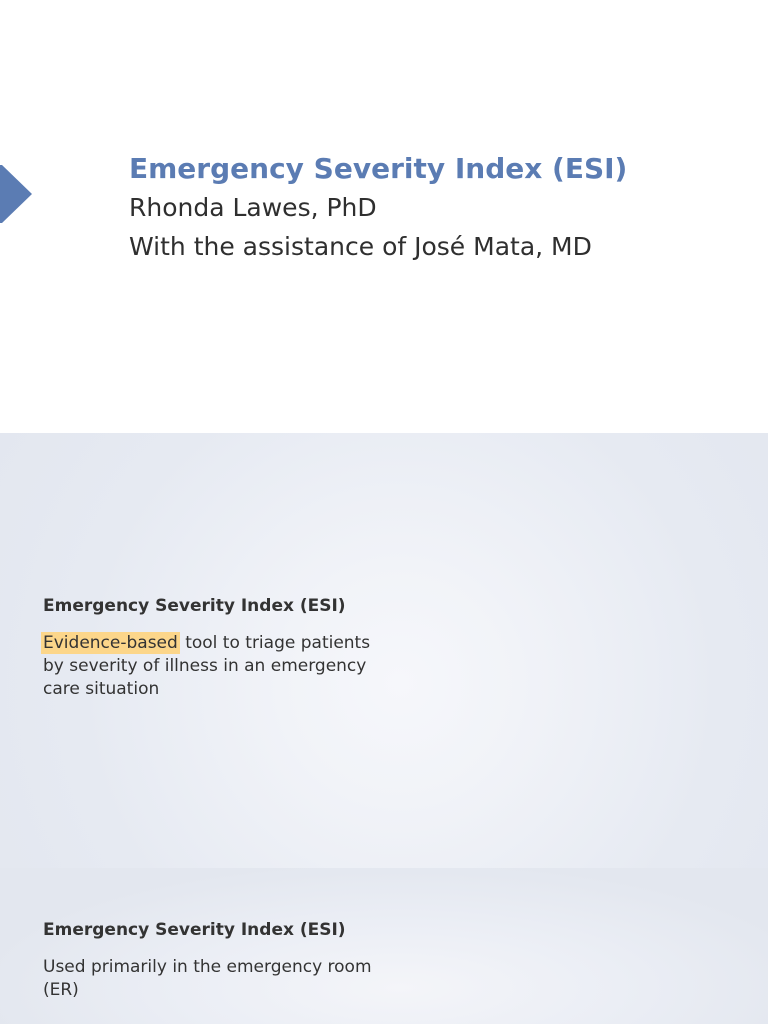  Describe the element at coordinates (16, 194) in the screenshot. I see `arrow-marker-icon` at that location.